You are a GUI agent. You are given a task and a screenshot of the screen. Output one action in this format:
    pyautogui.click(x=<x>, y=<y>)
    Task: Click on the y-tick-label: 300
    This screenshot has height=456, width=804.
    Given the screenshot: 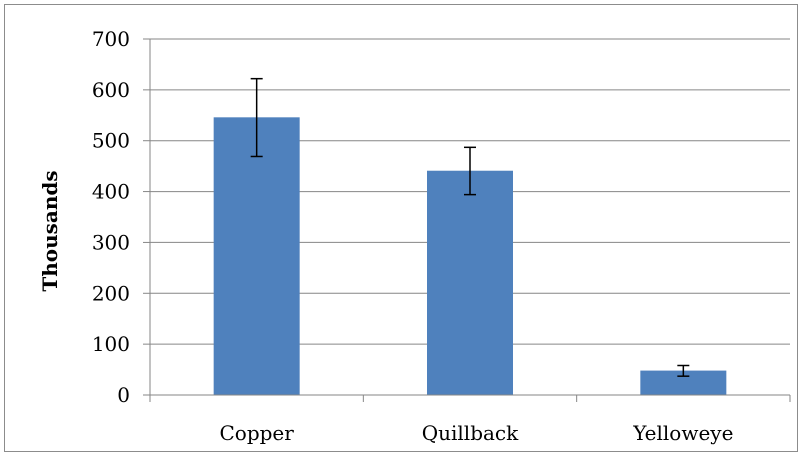 What is the action you would take?
    pyautogui.click(x=111, y=242)
    